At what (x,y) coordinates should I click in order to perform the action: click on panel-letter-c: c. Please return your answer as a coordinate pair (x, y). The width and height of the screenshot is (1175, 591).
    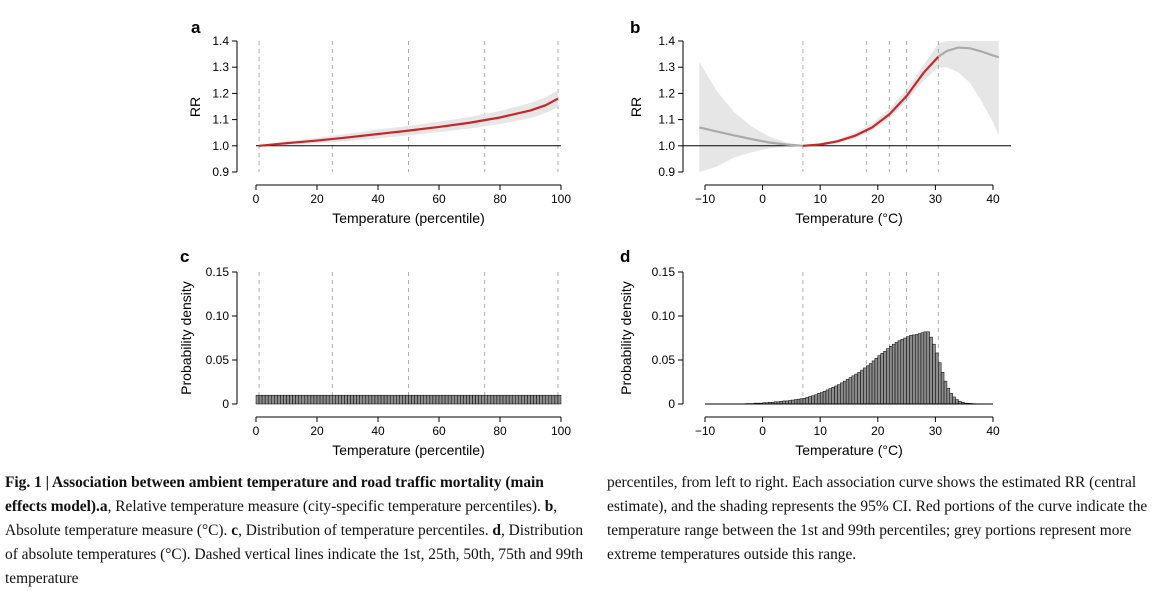
    Looking at the image, I should click on (184, 256).